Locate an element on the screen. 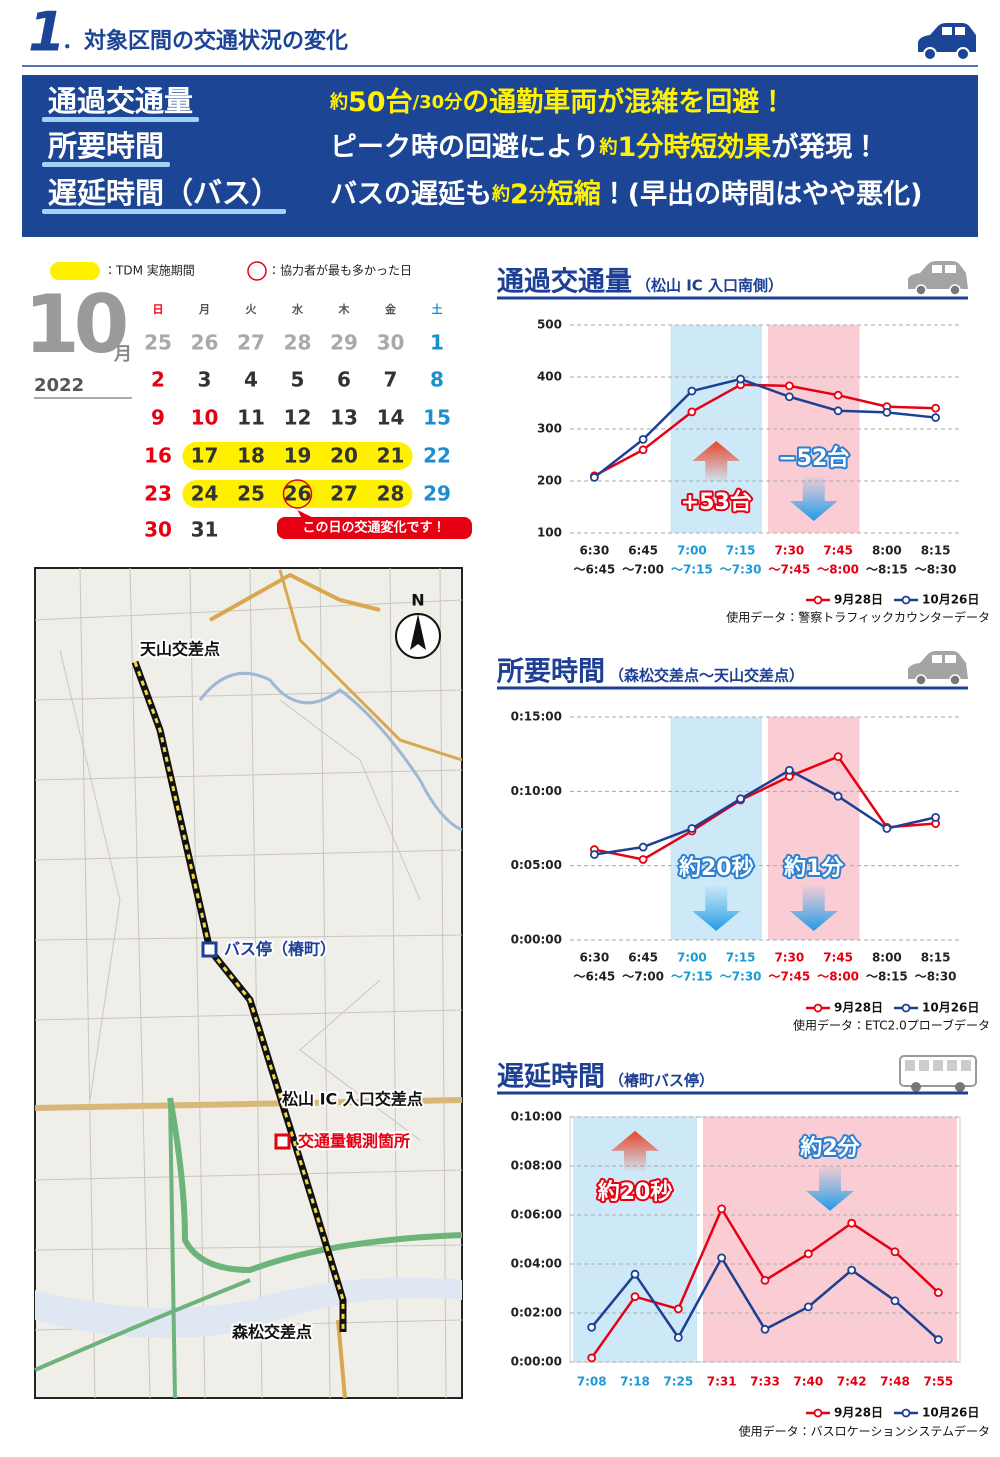  x-tick-label: 7:18 is located at coordinates (635, 1382).